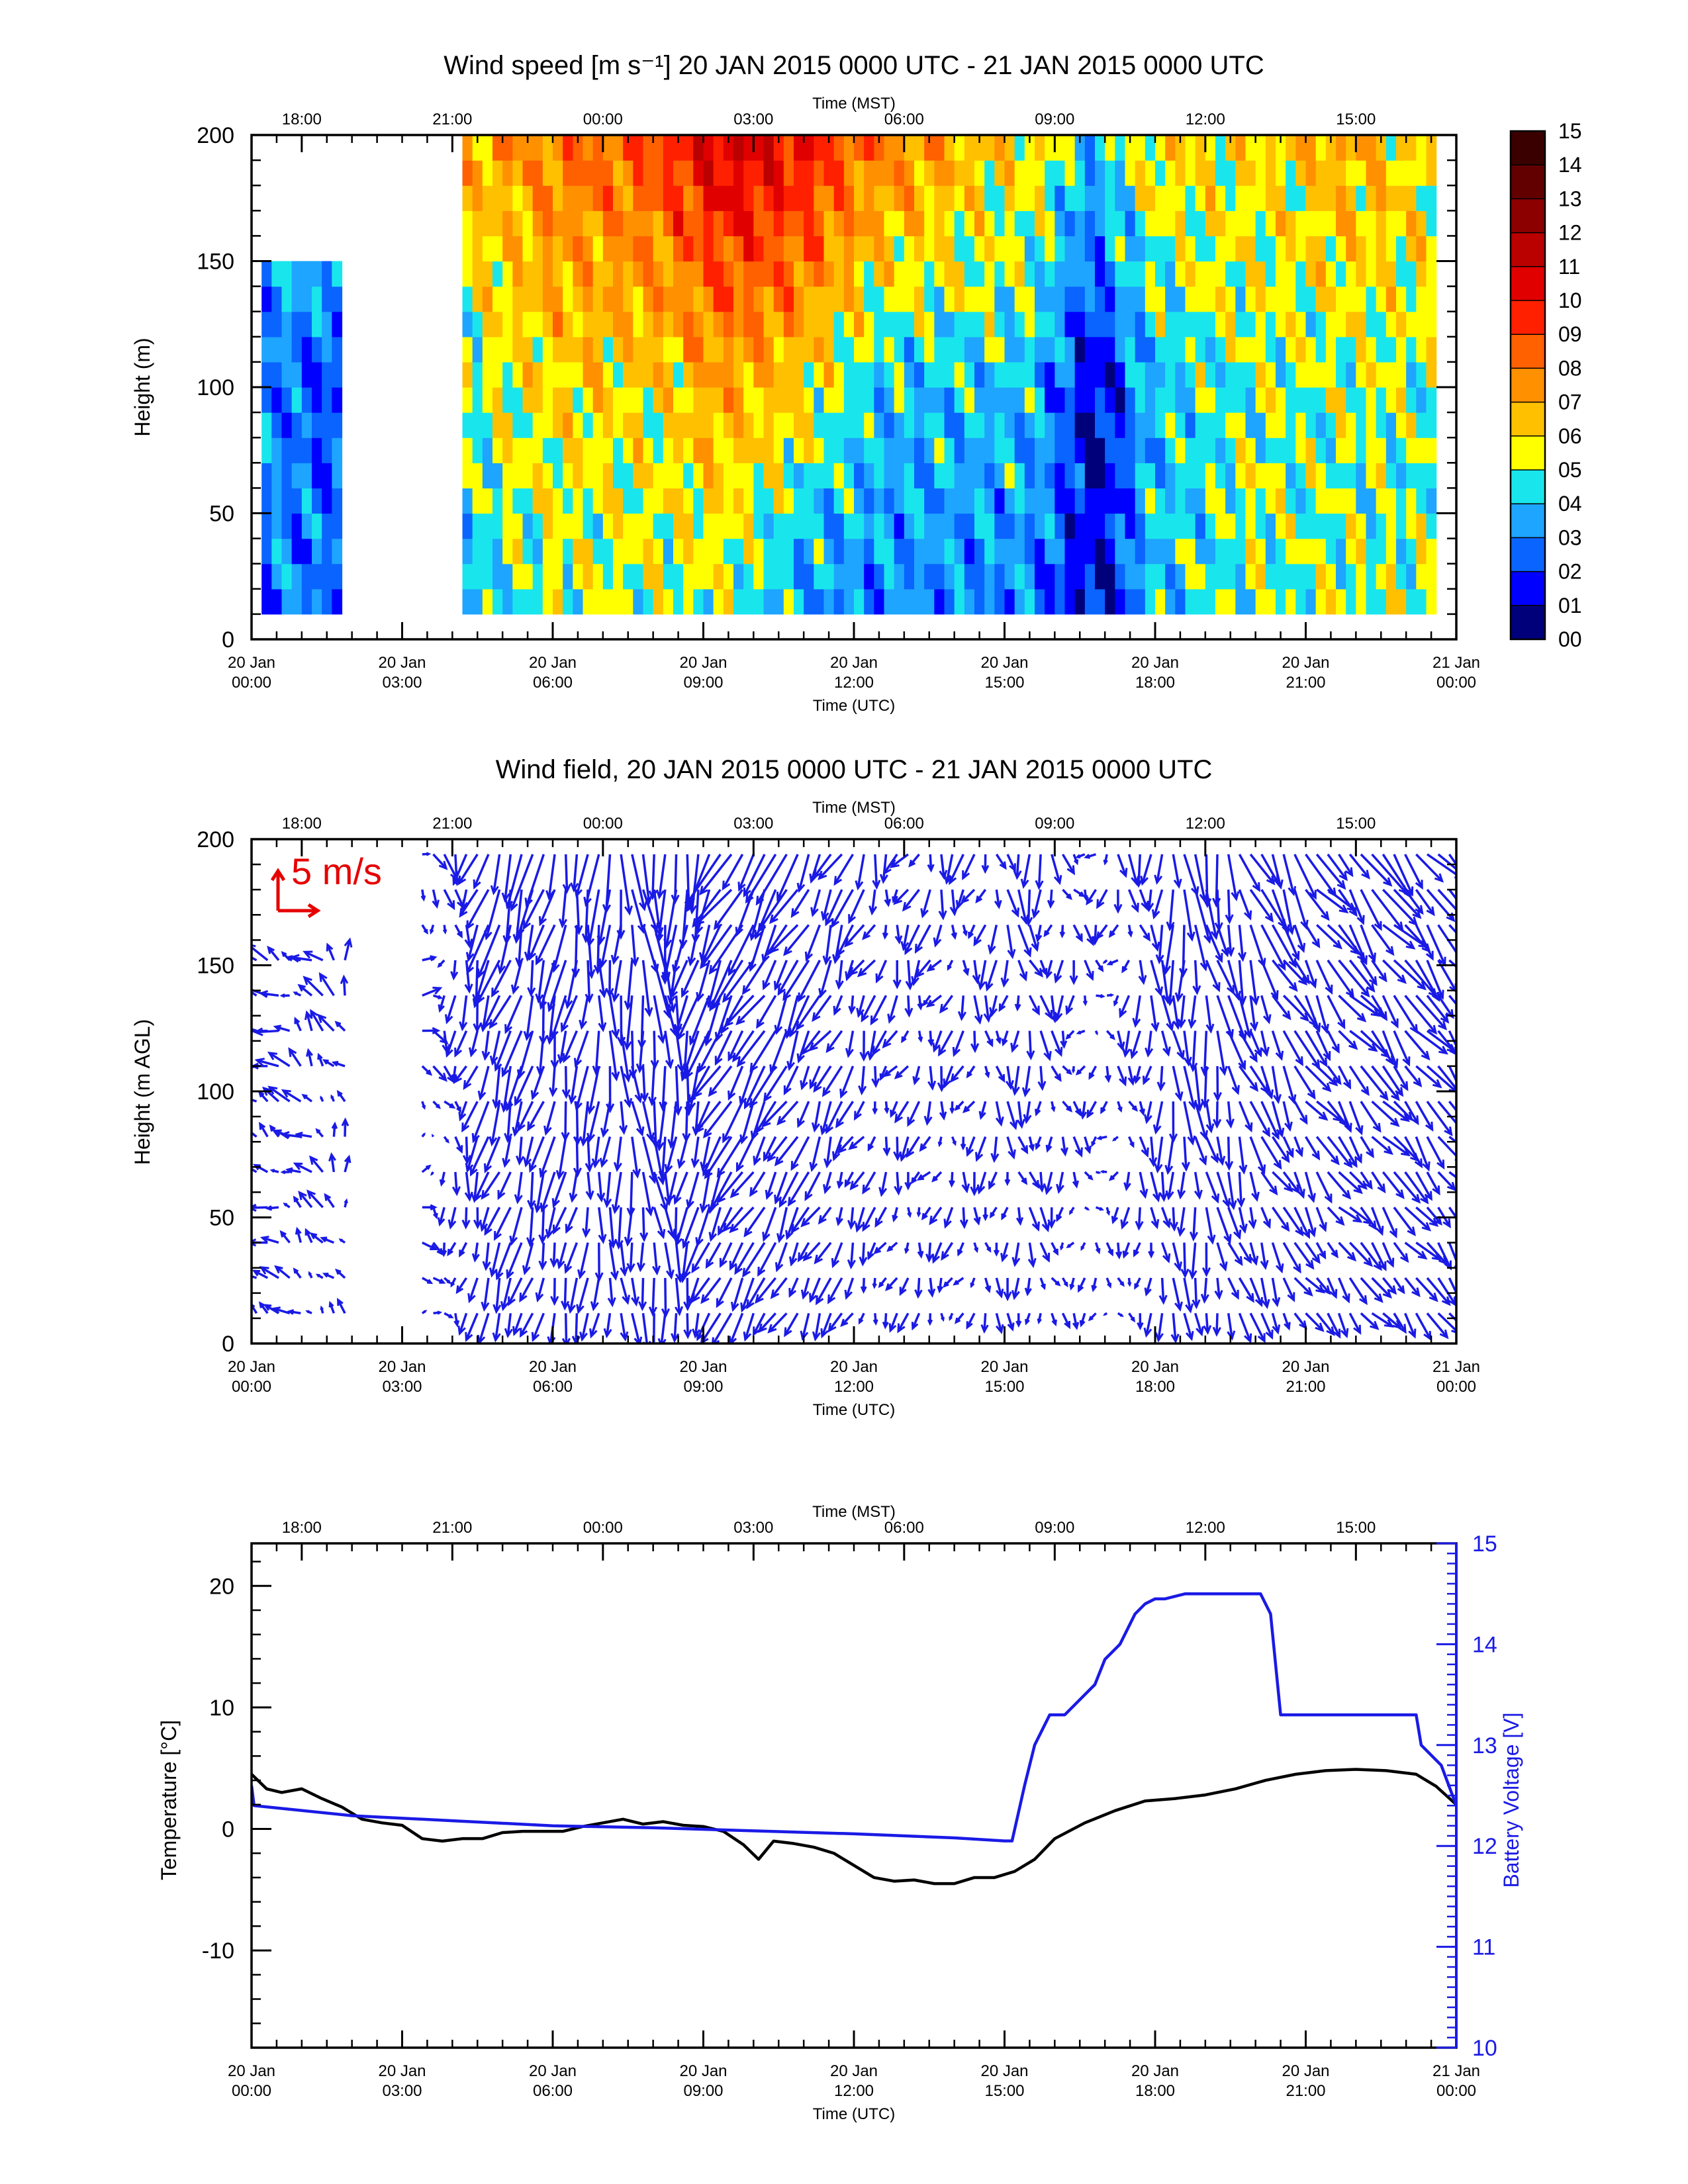  Describe the element at coordinates (251, 683) in the screenshot. I see `utc-tick-time: 00:00` at that location.